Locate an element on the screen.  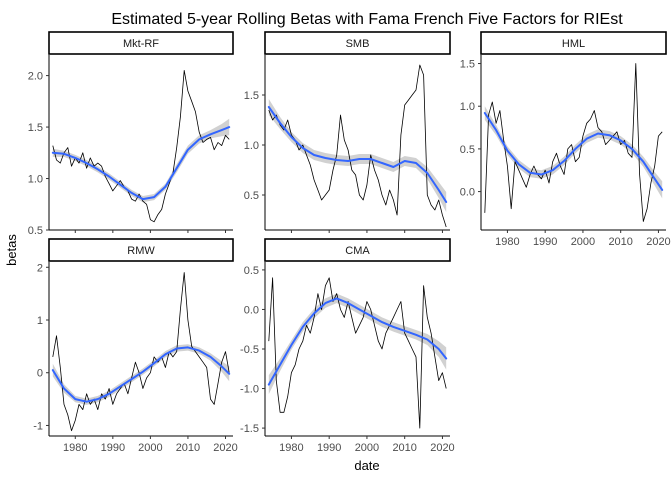
facet-strip-label: SMB is located at coordinates (358, 44).